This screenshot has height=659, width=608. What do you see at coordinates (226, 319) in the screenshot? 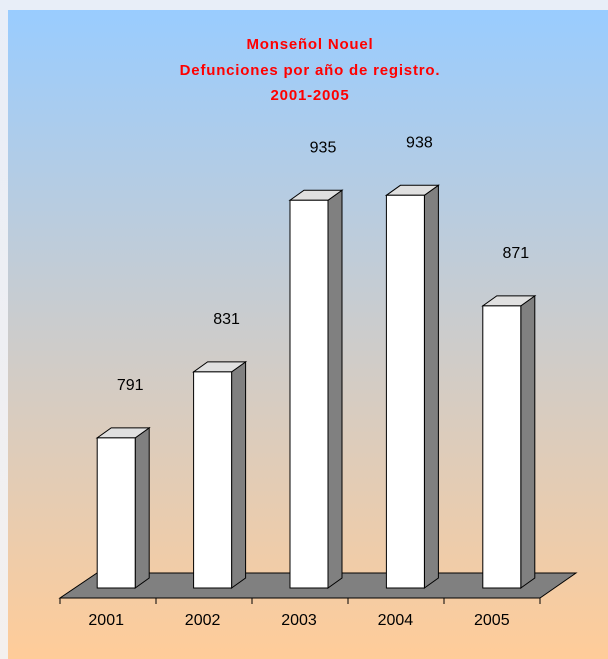
I see `data-label: 831` at bounding box center [226, 319].